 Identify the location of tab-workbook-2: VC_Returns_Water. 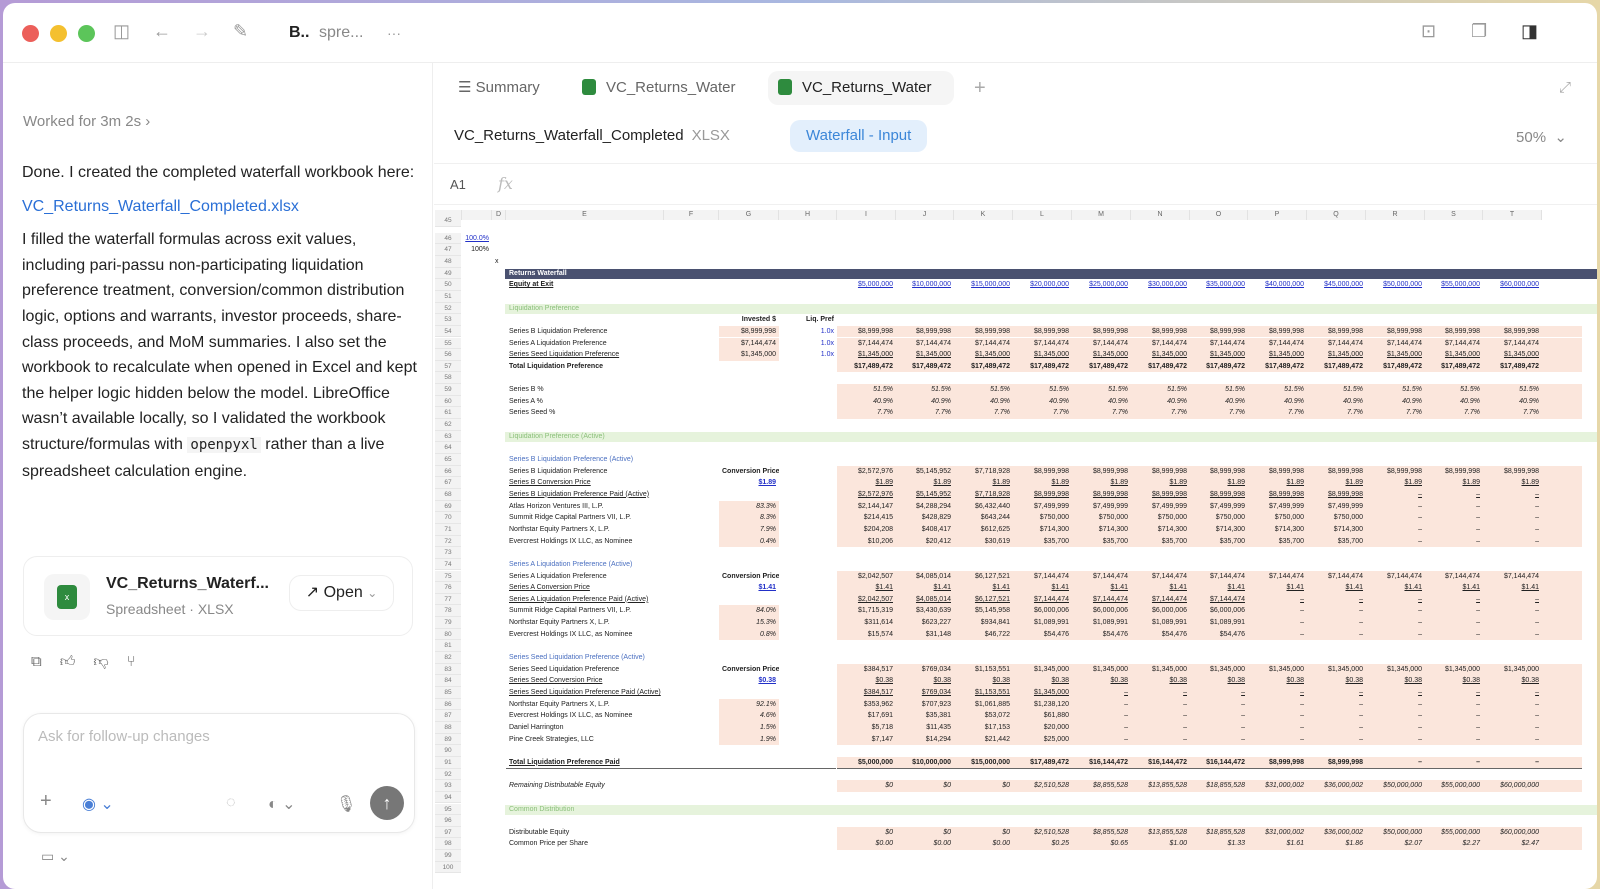
(861, 88).